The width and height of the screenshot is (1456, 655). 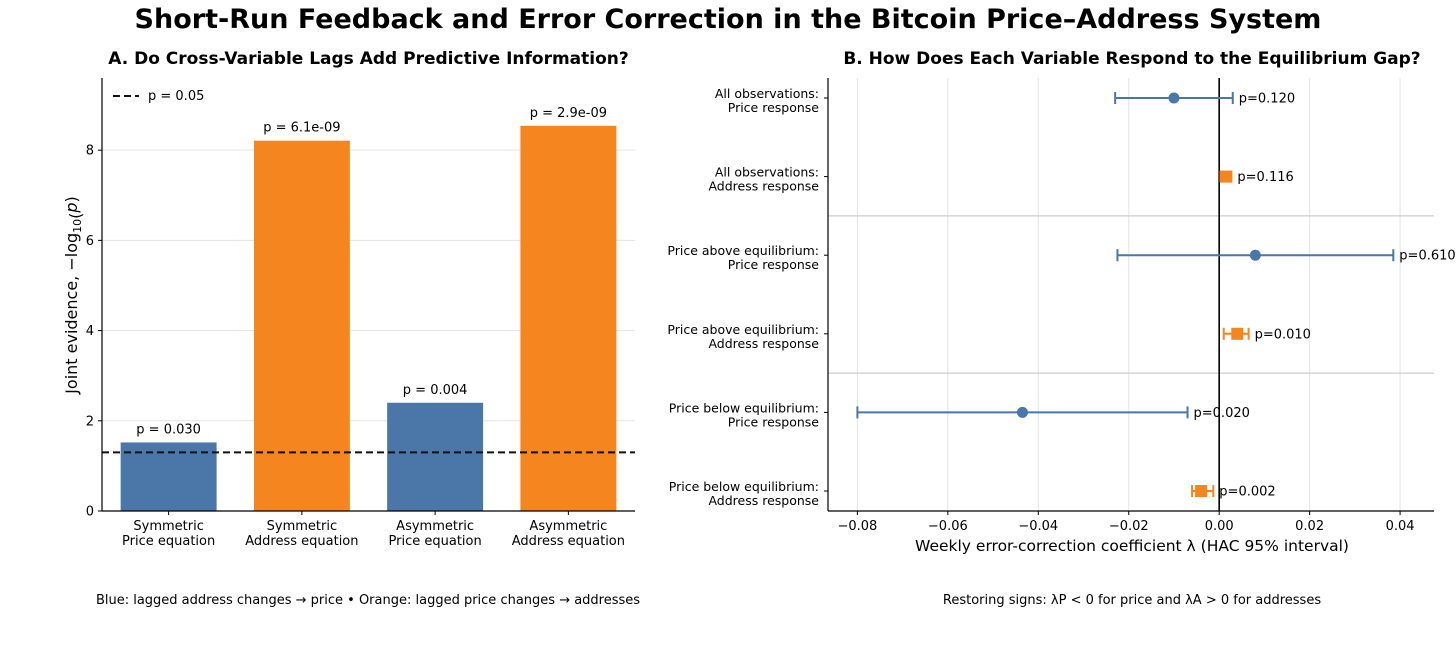 What do you see at coordinates (168, 429) in the screenshot?
I see `bar-data-label: p = 0.030` at bounding box center [168, 429].